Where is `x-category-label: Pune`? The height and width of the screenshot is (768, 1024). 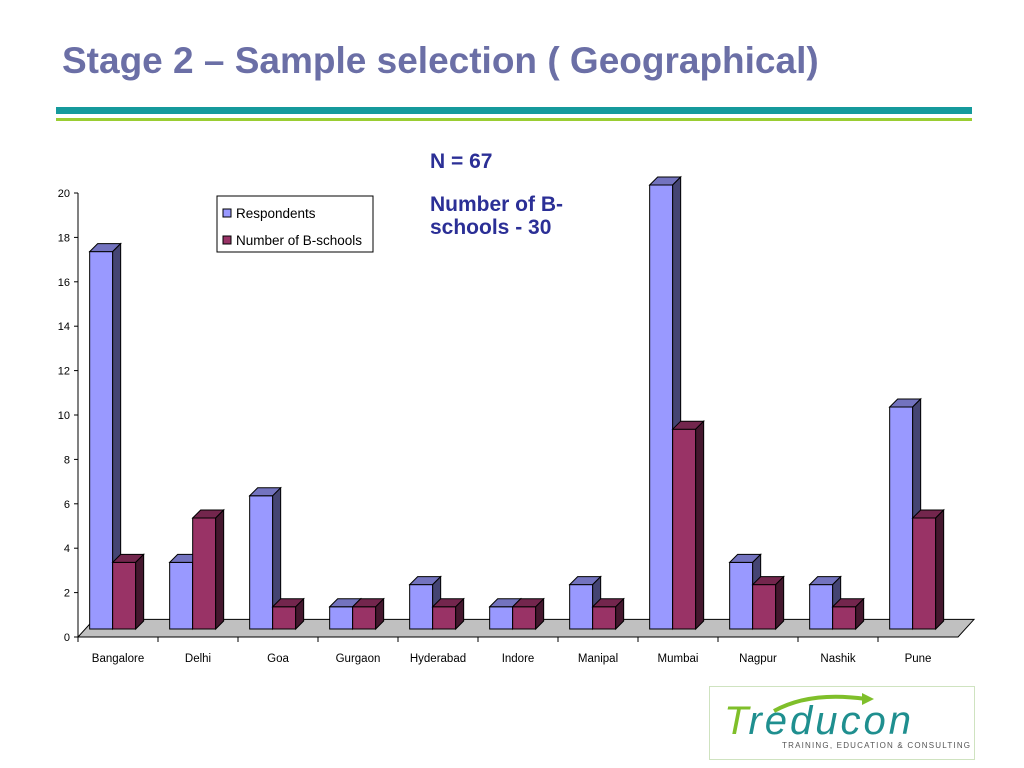
x-category-label: Pune is located at coordinates (918, 659).